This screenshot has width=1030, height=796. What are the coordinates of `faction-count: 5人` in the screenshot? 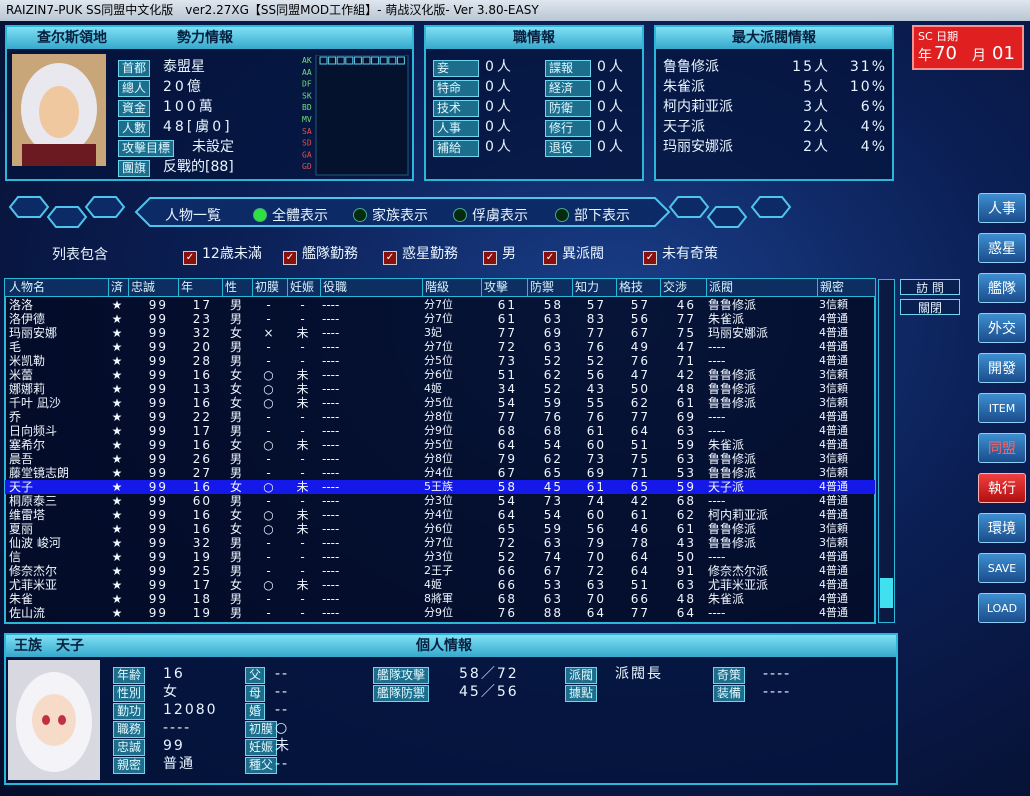 It's located at (816, 87).